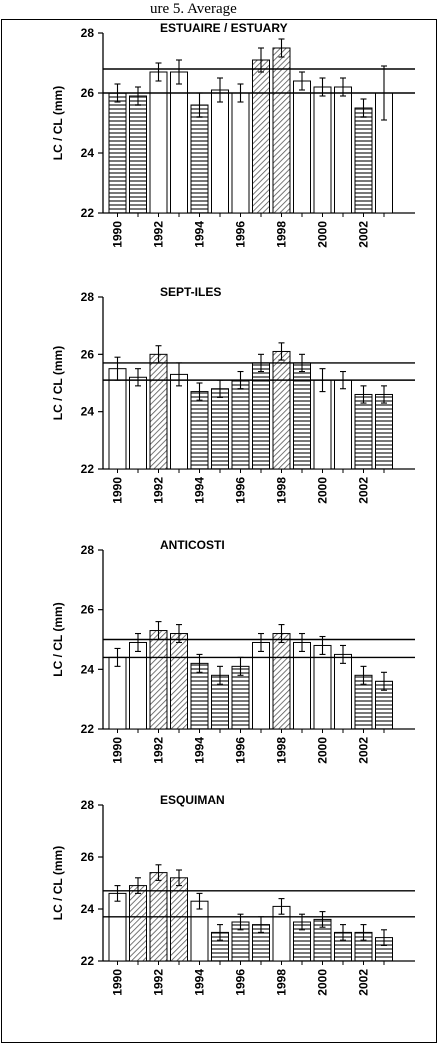 The image size is (440, 1045). What do you see at coordinates (192, 545) in the screenshot?
I see `chart-title: ANTICOSTI` at bounding box center [192, 545].